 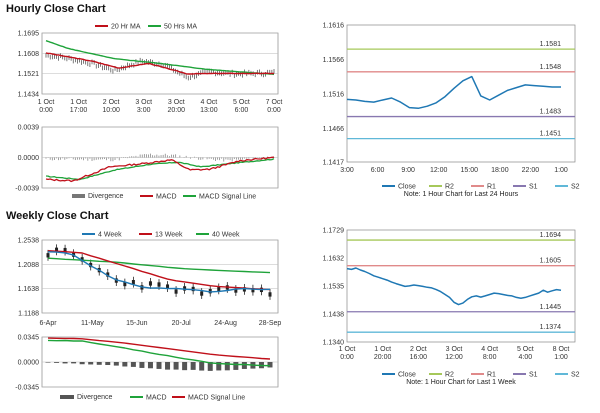 I want to click on weekly-price-xtick: 28-Sep, so click(x=270, y=323).